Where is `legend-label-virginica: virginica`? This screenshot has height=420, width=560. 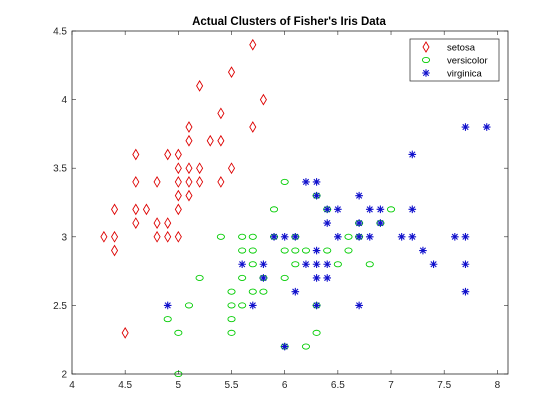 legend-label-virginica: virginica is located at coordinates (465, 74).